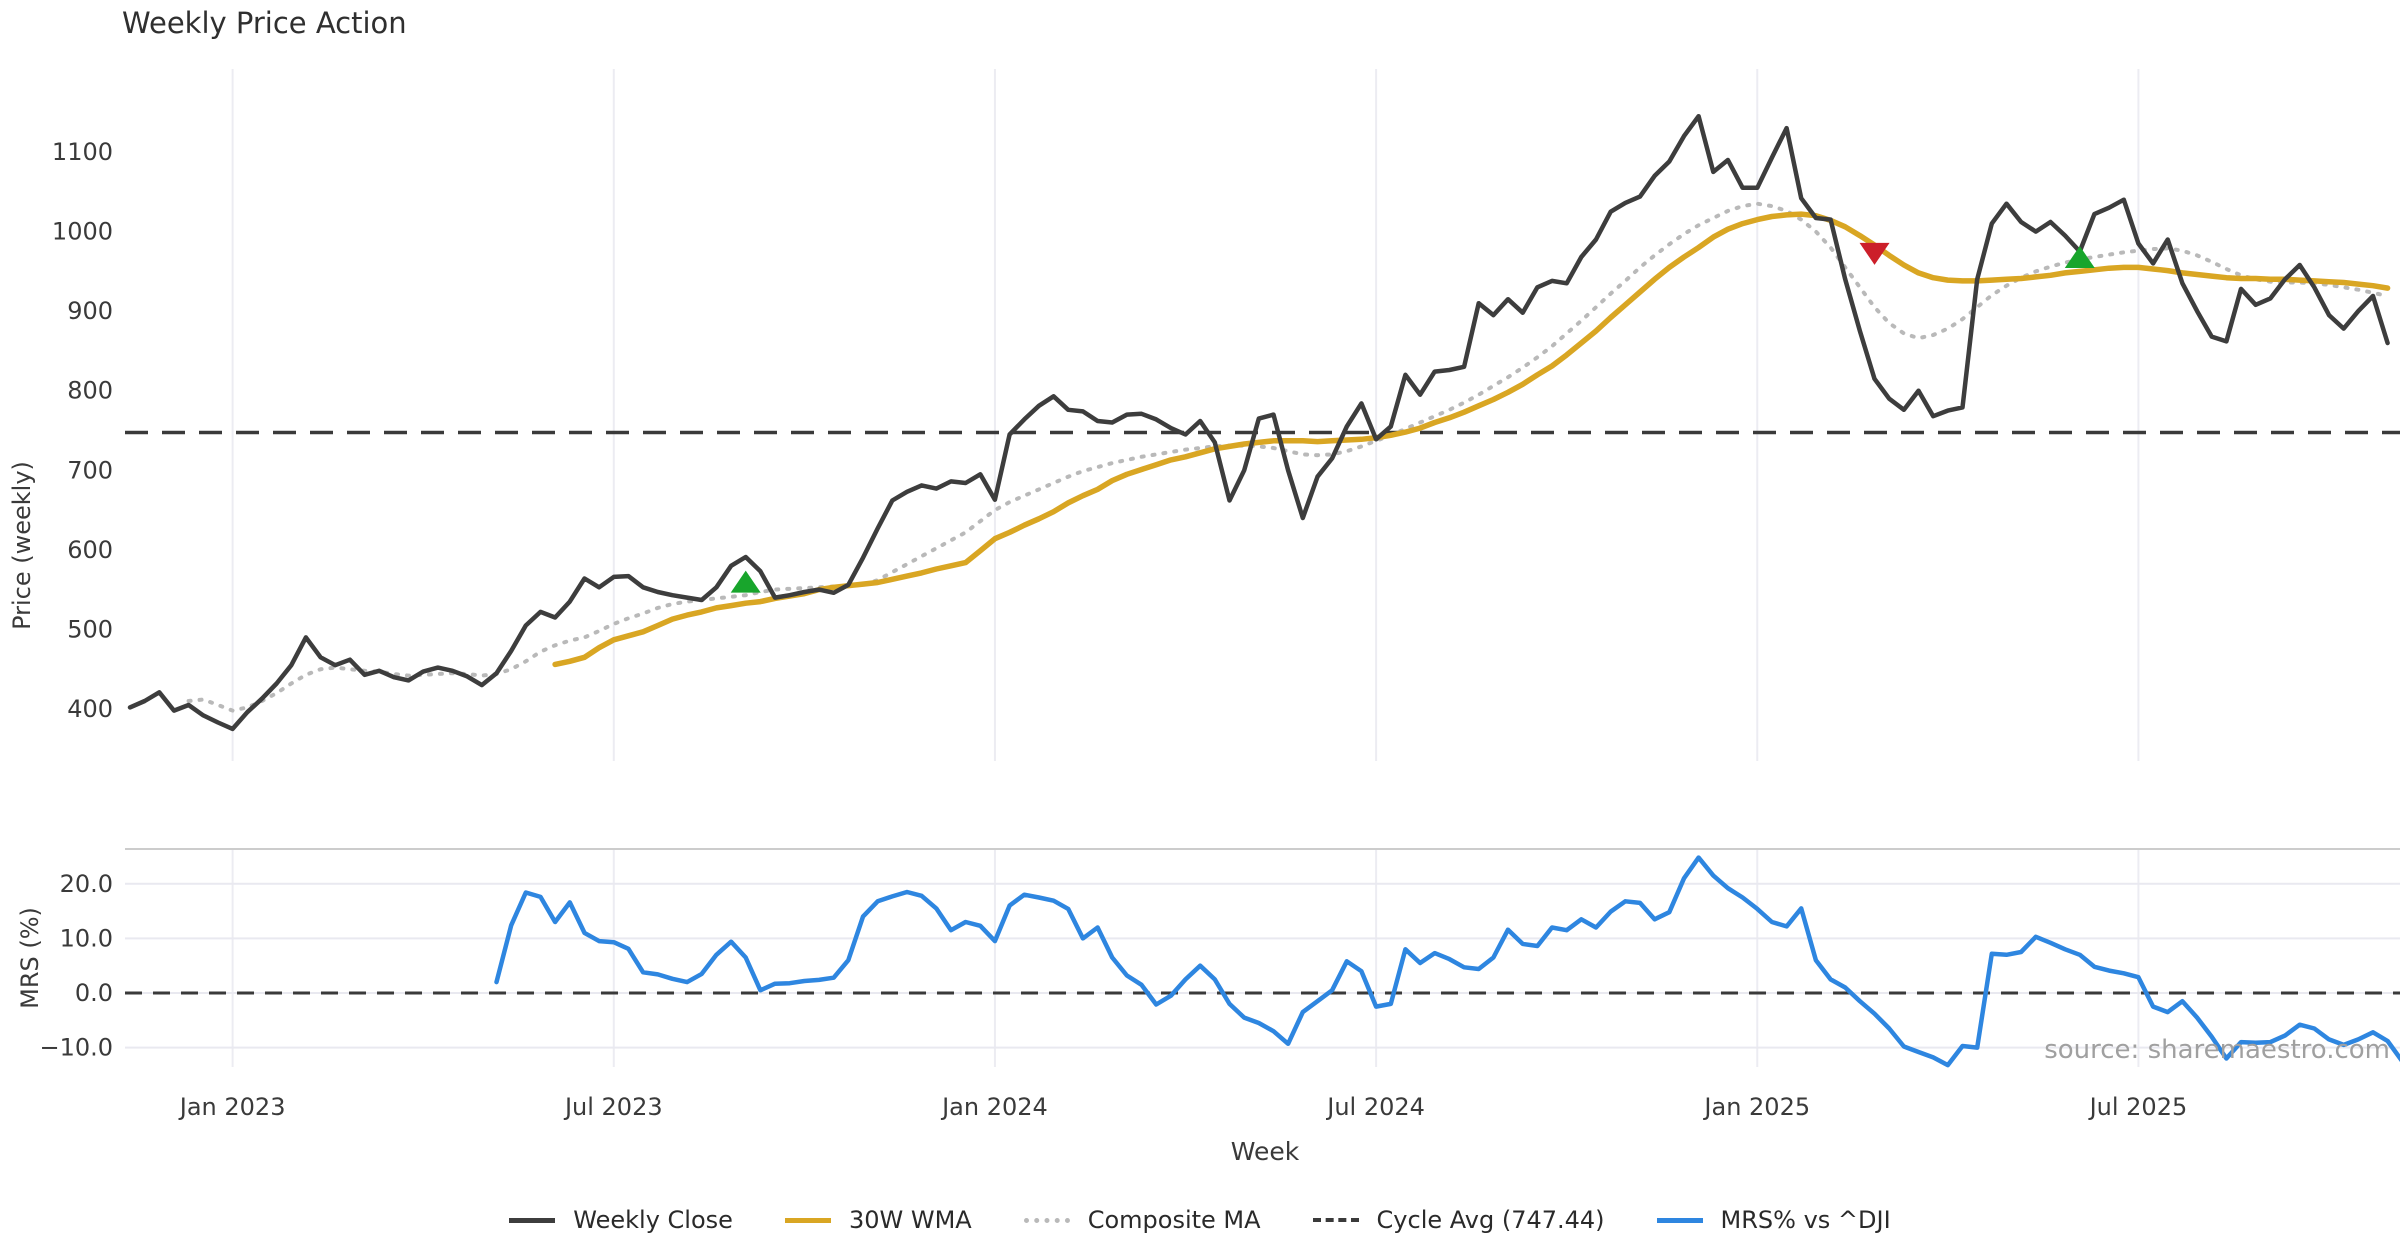 This screenshot has height=1260, width=2400. I want to click on mrs-axis-label: MRS (%), so click(30, 958).